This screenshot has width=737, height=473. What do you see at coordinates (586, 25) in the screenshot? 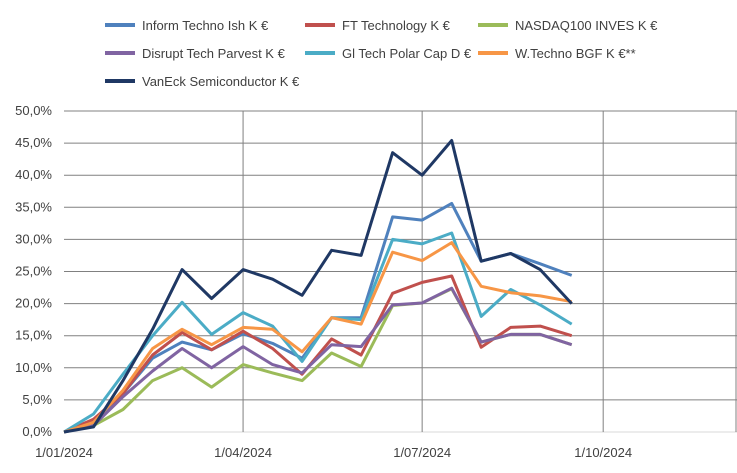
I see `legend-label: NASDAQ100 INVES K €` at bounding box center [586, 25].